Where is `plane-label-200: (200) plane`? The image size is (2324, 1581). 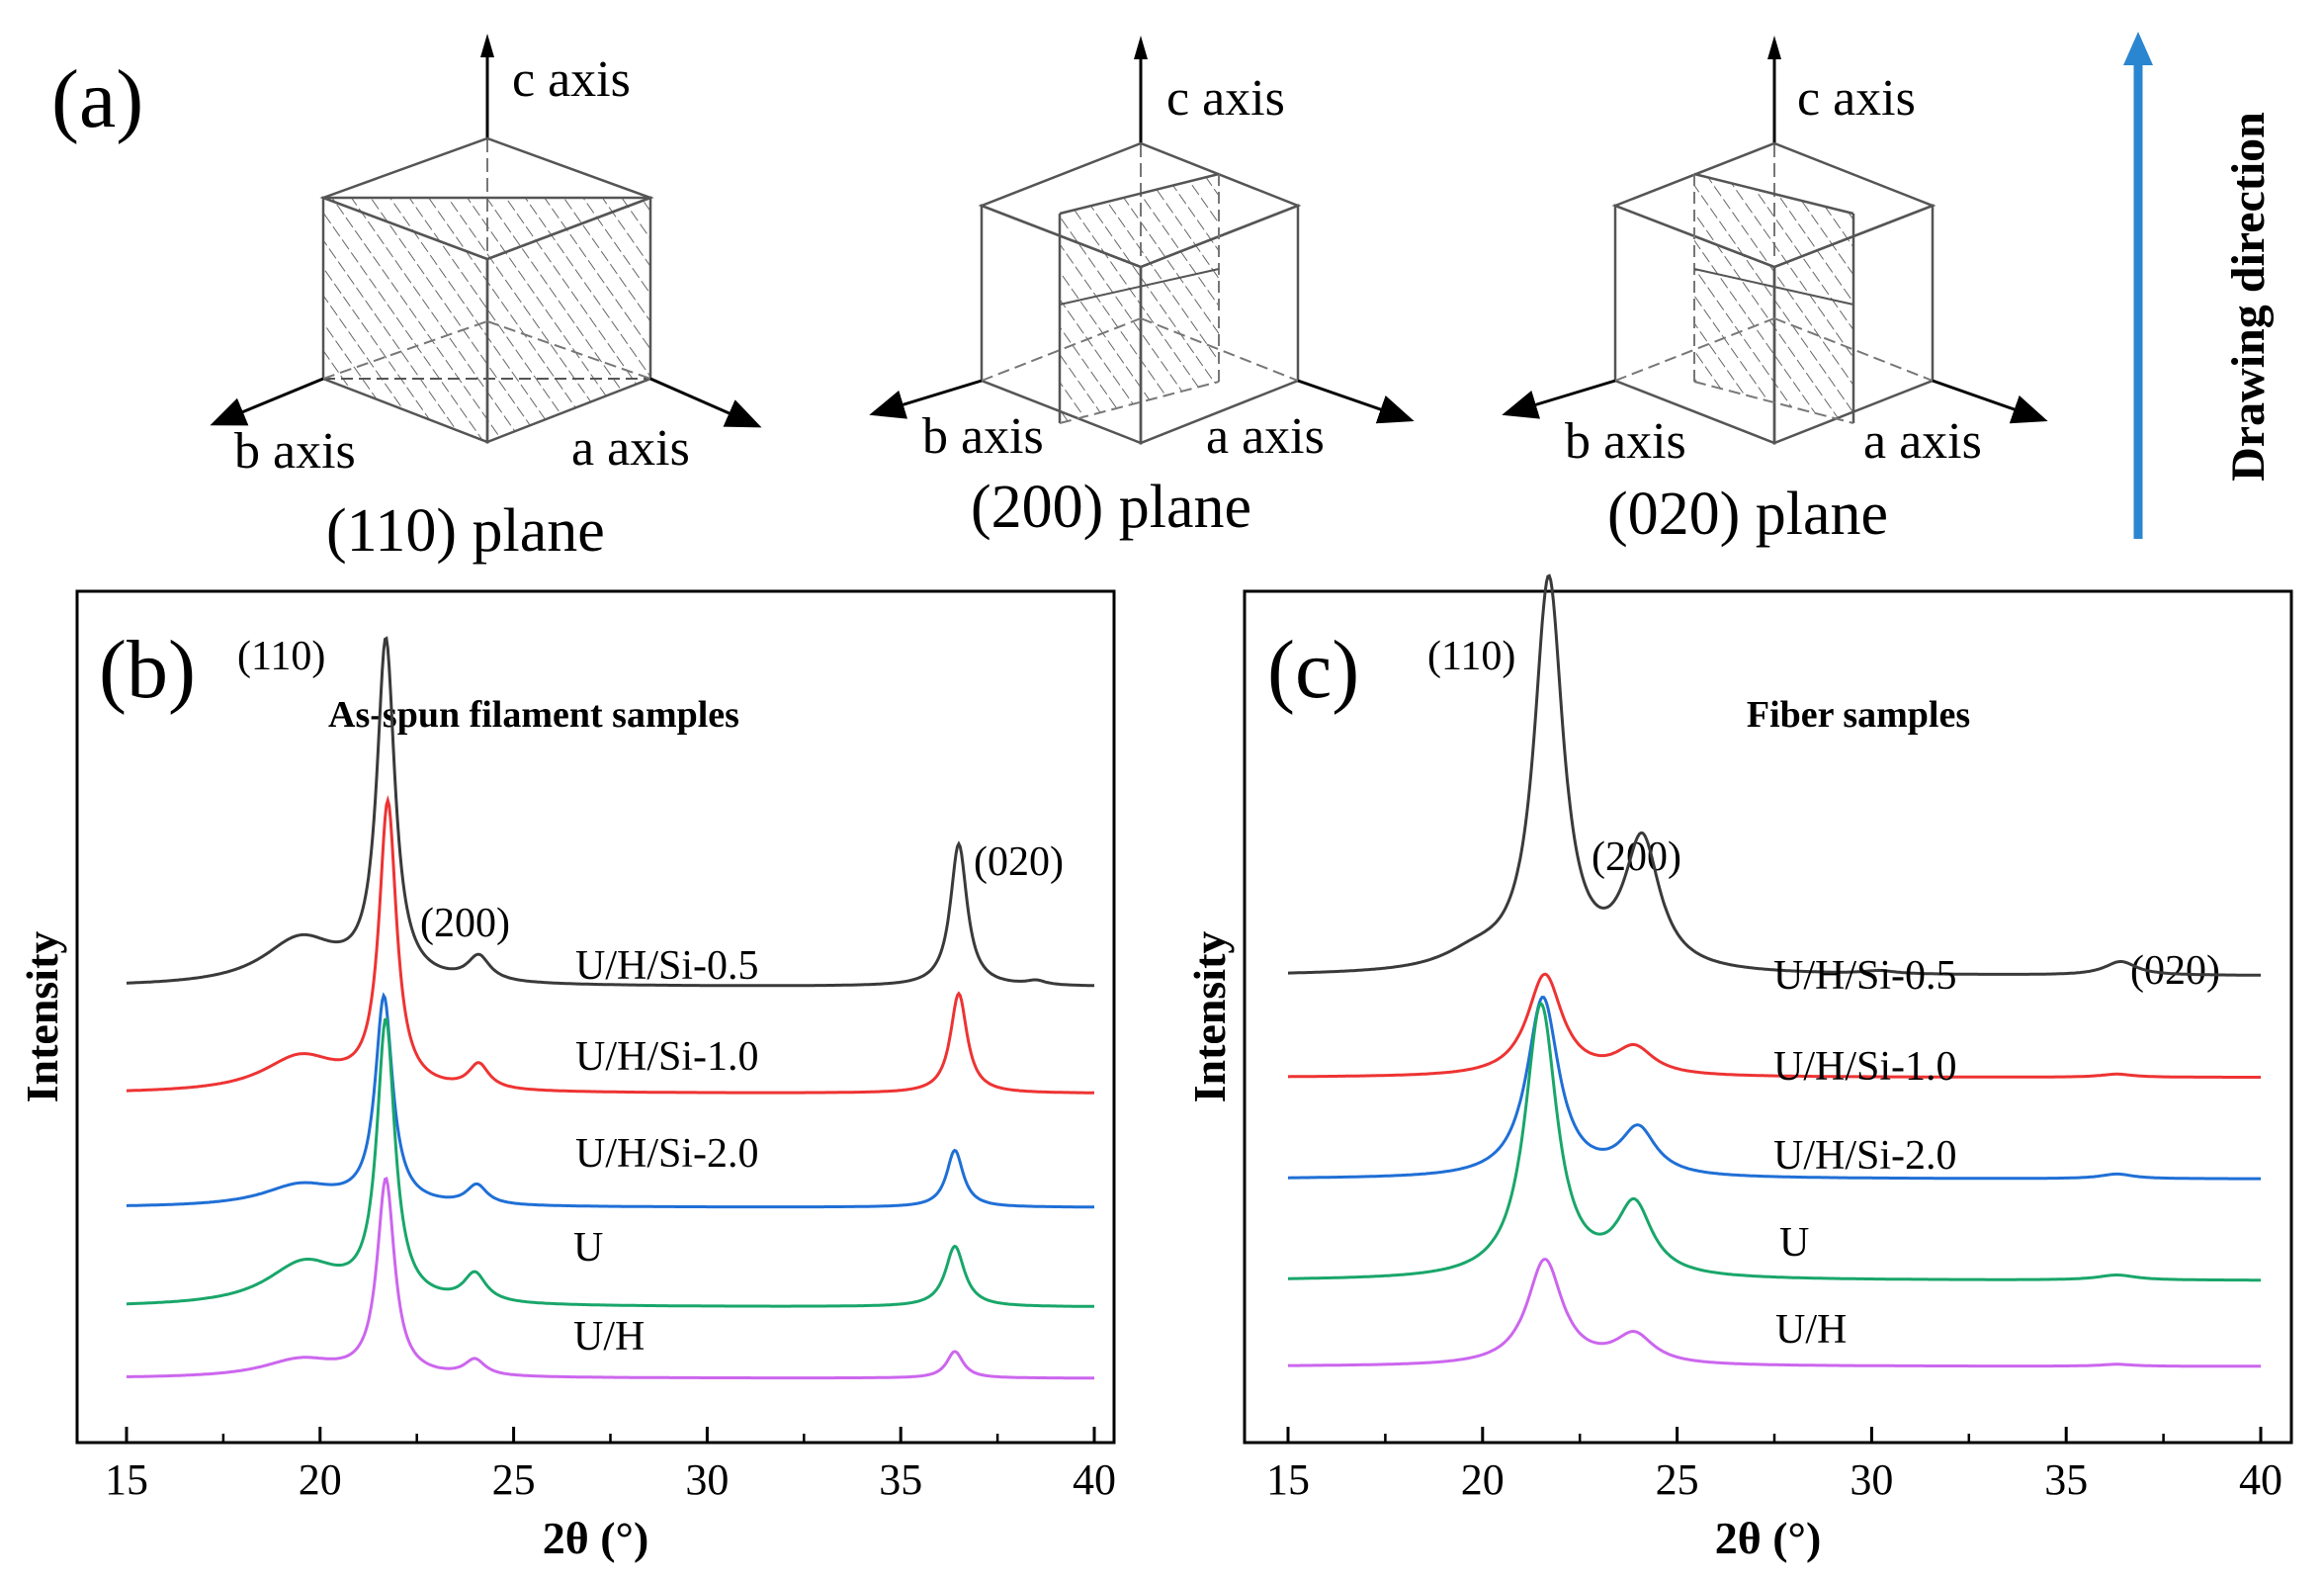 plane-label-200: (200) plane is located at coordinates (1111, 508).